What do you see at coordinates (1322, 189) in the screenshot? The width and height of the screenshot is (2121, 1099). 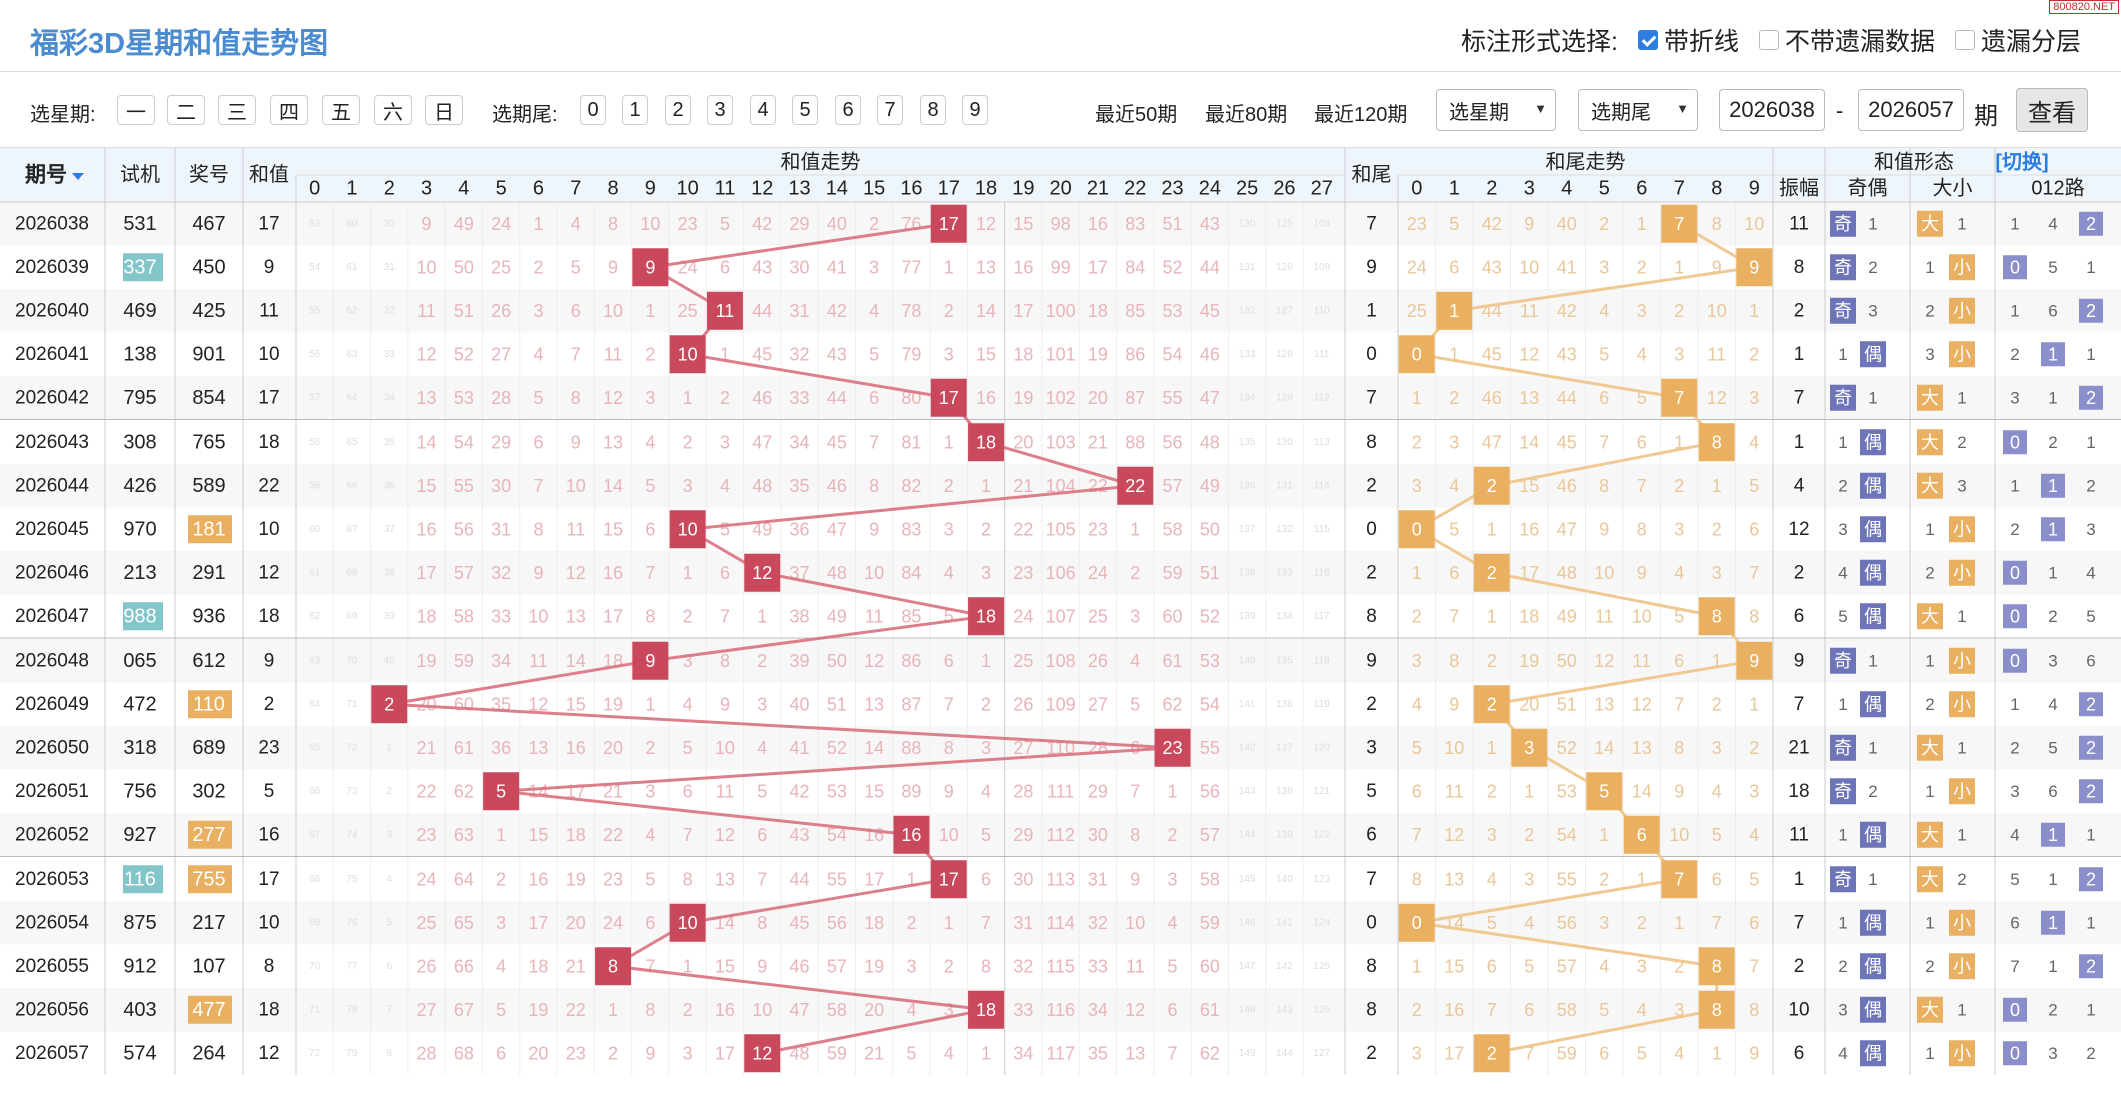 I see `sum-col-header: 27` at bounding box center [1322, 189].